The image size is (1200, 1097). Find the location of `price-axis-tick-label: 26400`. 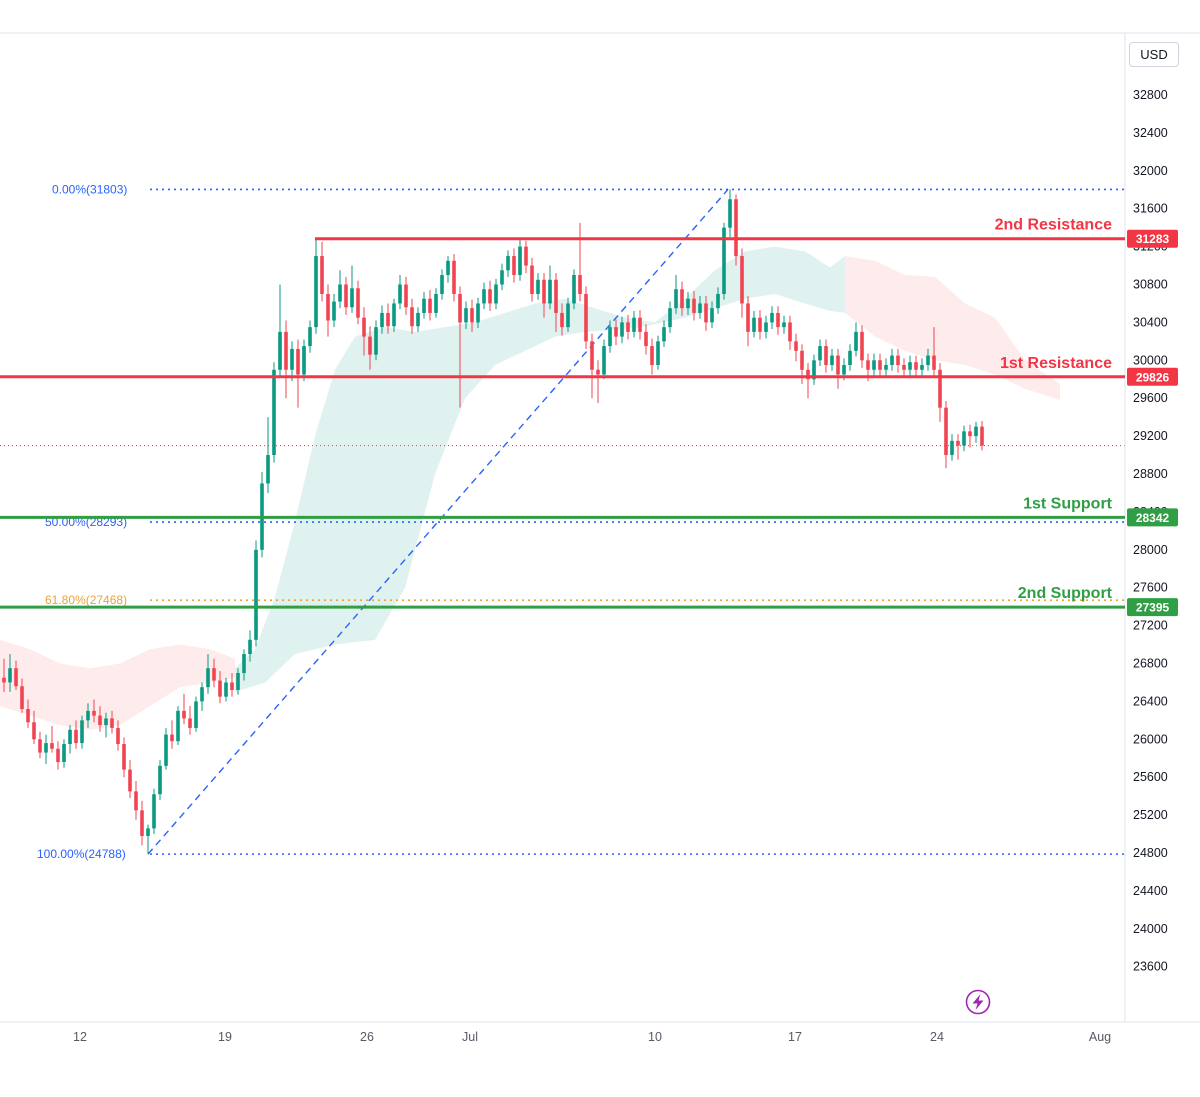

price-axis-tick-label: 26400 is located at coordinates (1150, 701).